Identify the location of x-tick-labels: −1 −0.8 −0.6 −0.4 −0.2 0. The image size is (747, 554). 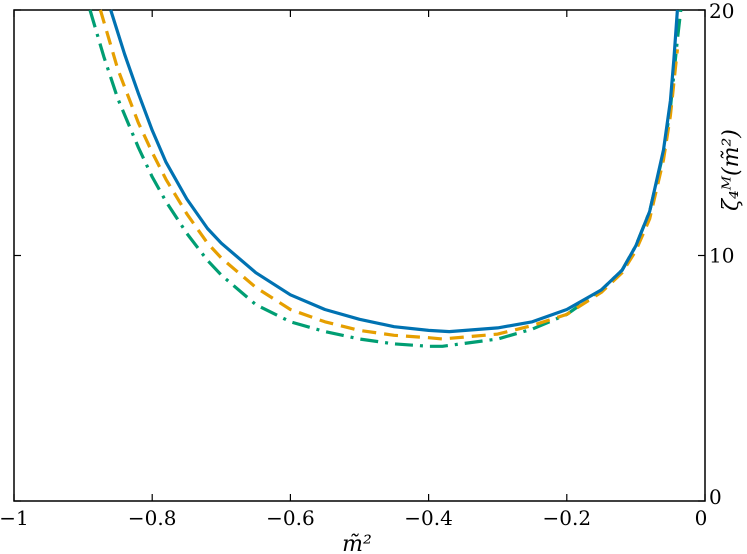
(353, 518).